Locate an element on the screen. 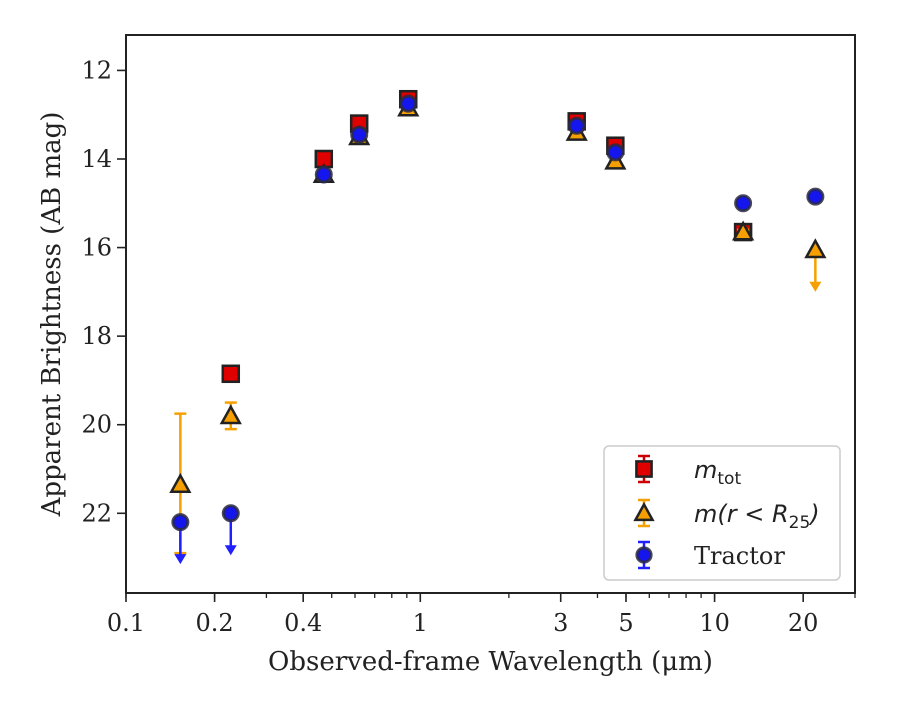 This screenshot has height=704, width=900. x-tick-label: 0.1 is located at coordinates (126, 623).